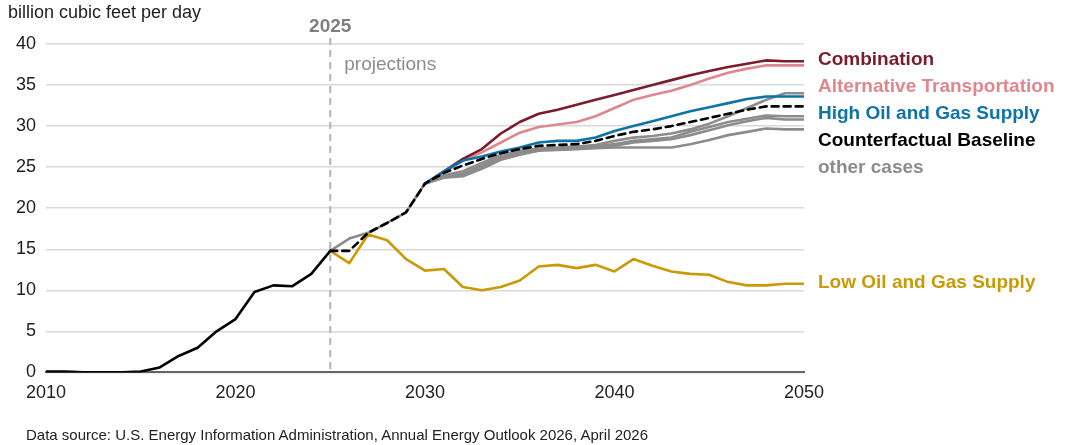  Describe the element at coordinates (26, 289) in the screenshot. I see `y-tick-label: 10` at that location.